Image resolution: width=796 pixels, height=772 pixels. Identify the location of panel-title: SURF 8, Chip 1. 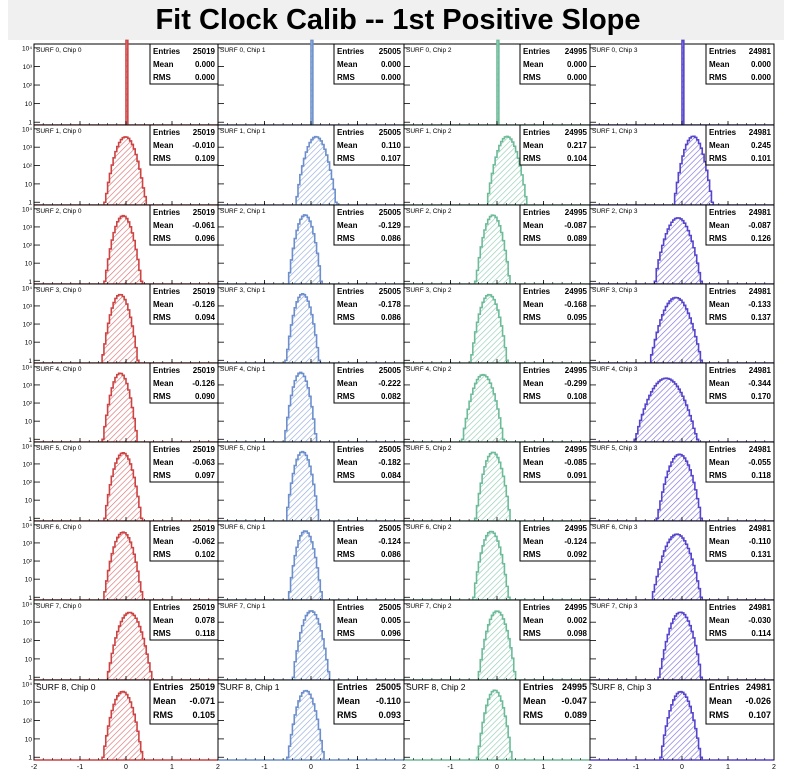
(250, 687).